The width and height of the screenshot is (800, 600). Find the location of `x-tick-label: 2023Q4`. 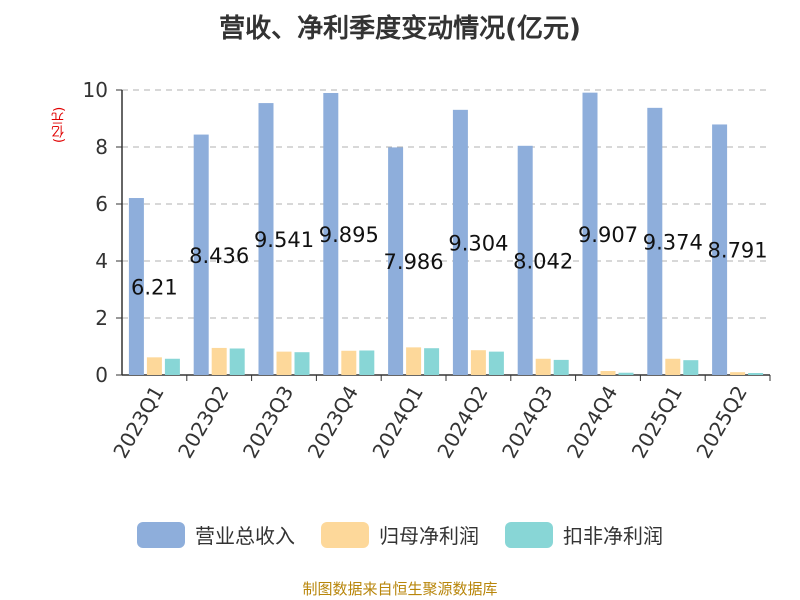

x-tick-label: 2023Q4 is located at coordinates (333, 422).